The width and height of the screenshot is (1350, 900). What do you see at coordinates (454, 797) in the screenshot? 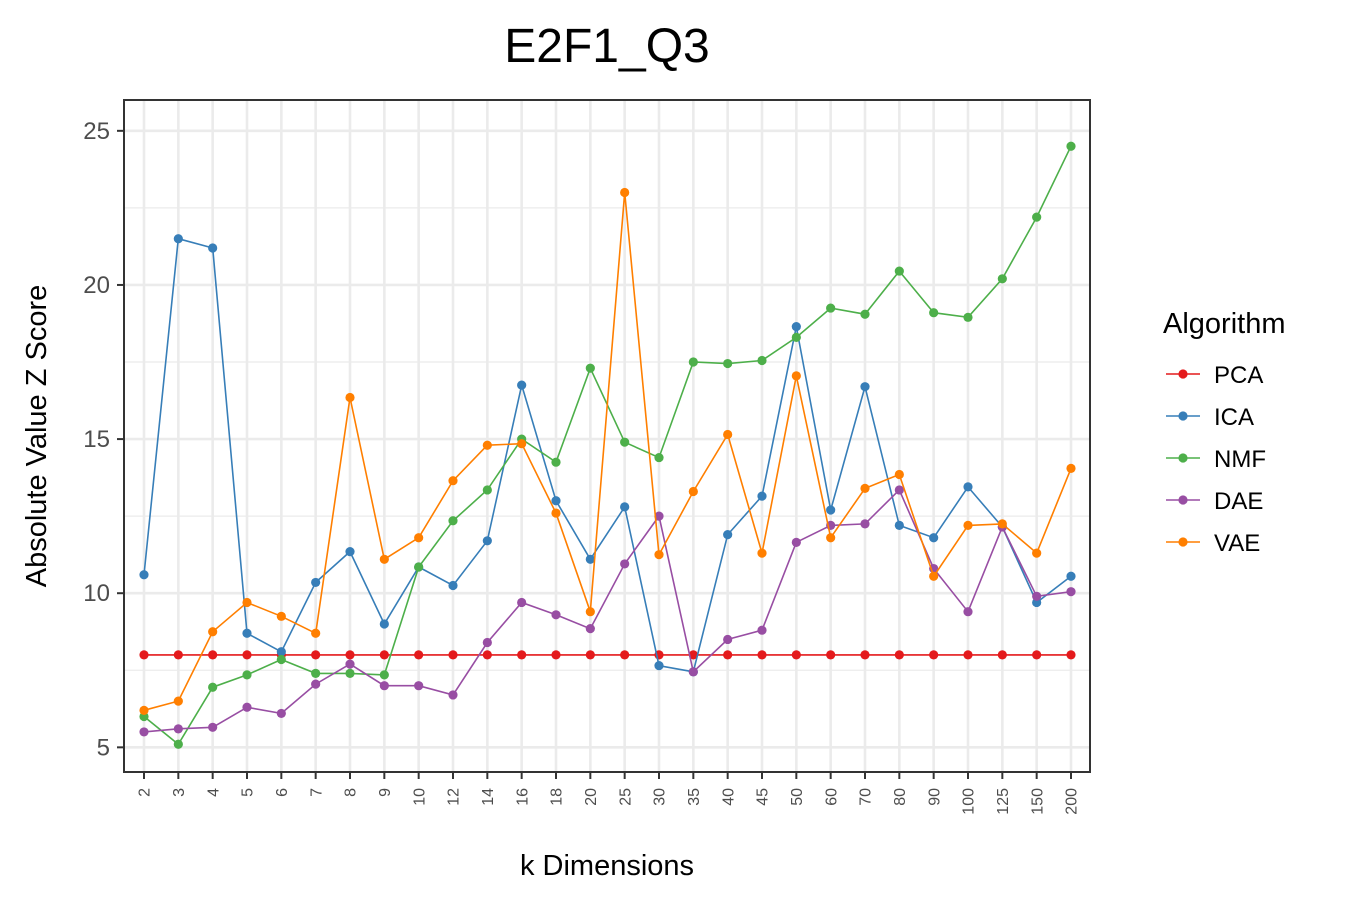
I see `x-tick-label: 12` at bounding box center [454, 797].